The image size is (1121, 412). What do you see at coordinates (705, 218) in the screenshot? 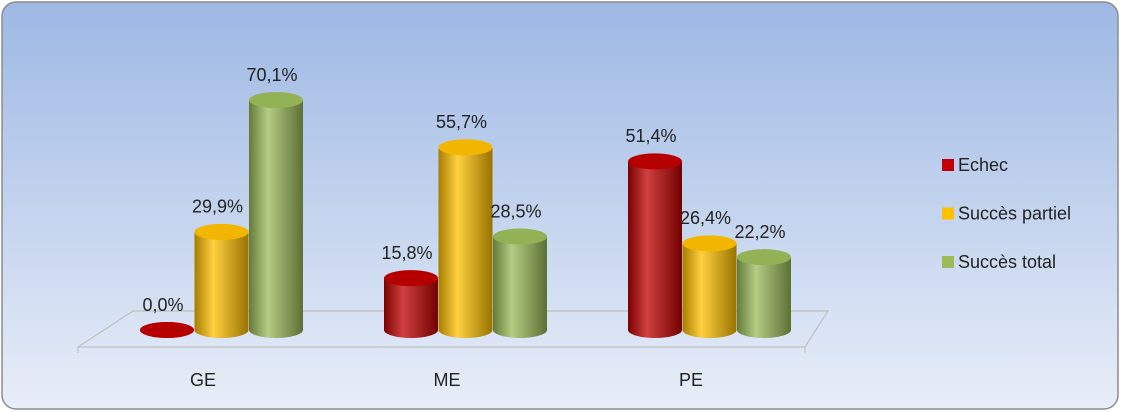
I see `data-label: 26,4%` at bounding box center [705, 218].